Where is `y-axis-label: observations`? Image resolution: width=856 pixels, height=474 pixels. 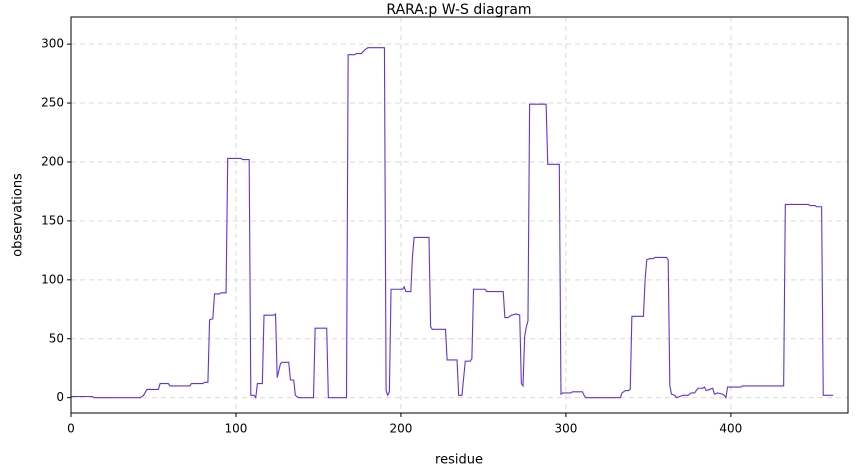 y-axis-label: observations is located at coordinates (18, 215).